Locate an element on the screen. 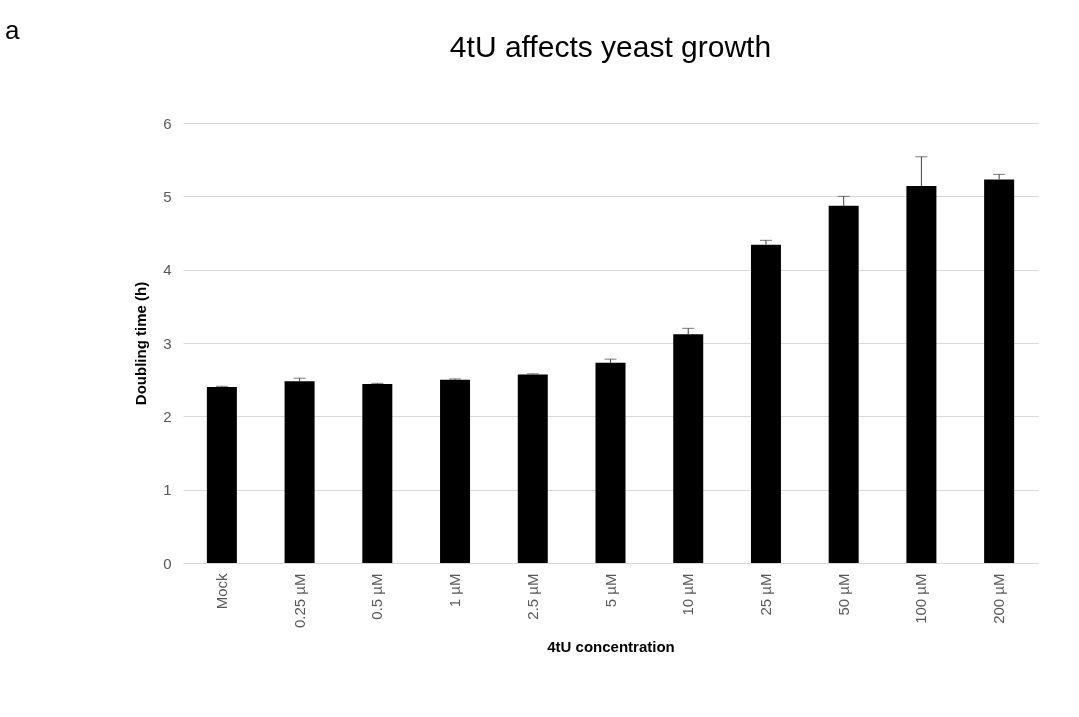  y-tick-label: 0 is located at coordinates (167, 563).